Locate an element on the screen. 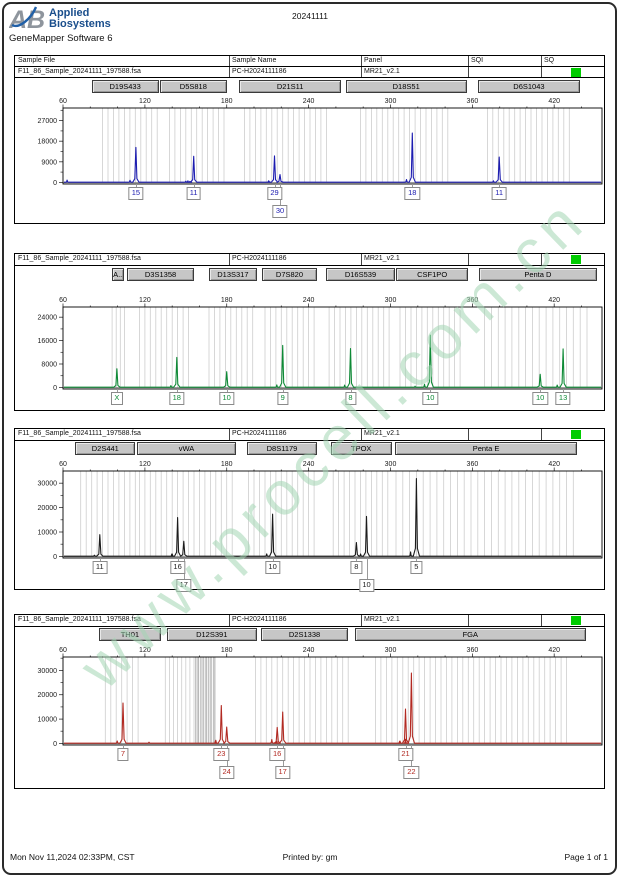  svg-text: 10000 is located at coordinates (48, 533).